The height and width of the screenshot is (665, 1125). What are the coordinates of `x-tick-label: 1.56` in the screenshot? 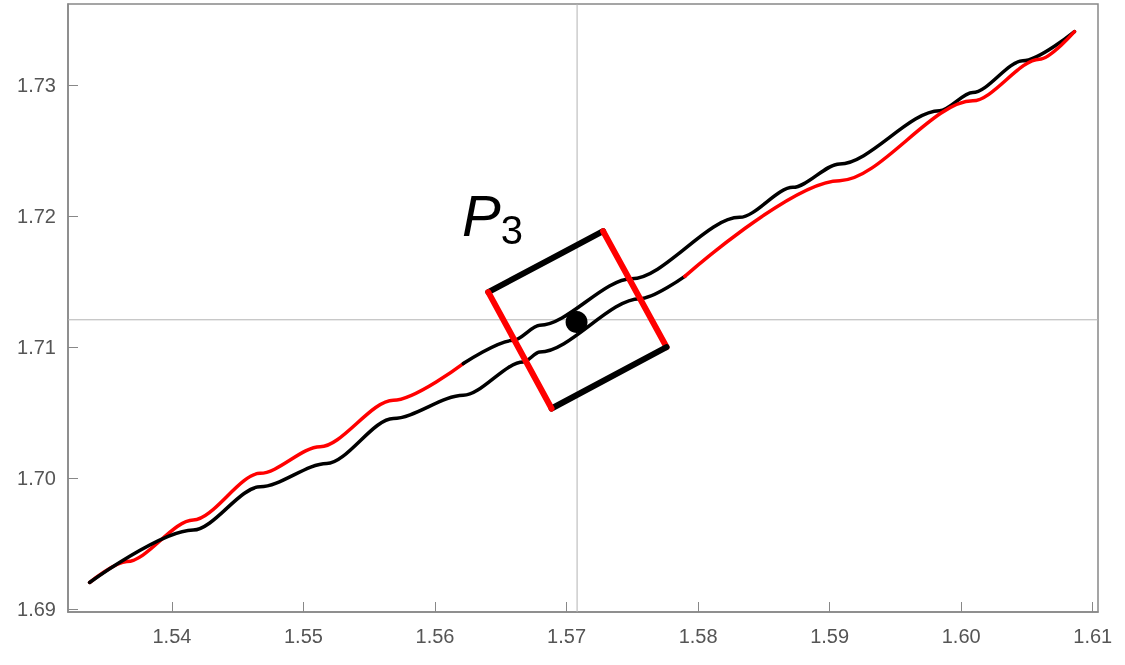 It's located at (435, 636).